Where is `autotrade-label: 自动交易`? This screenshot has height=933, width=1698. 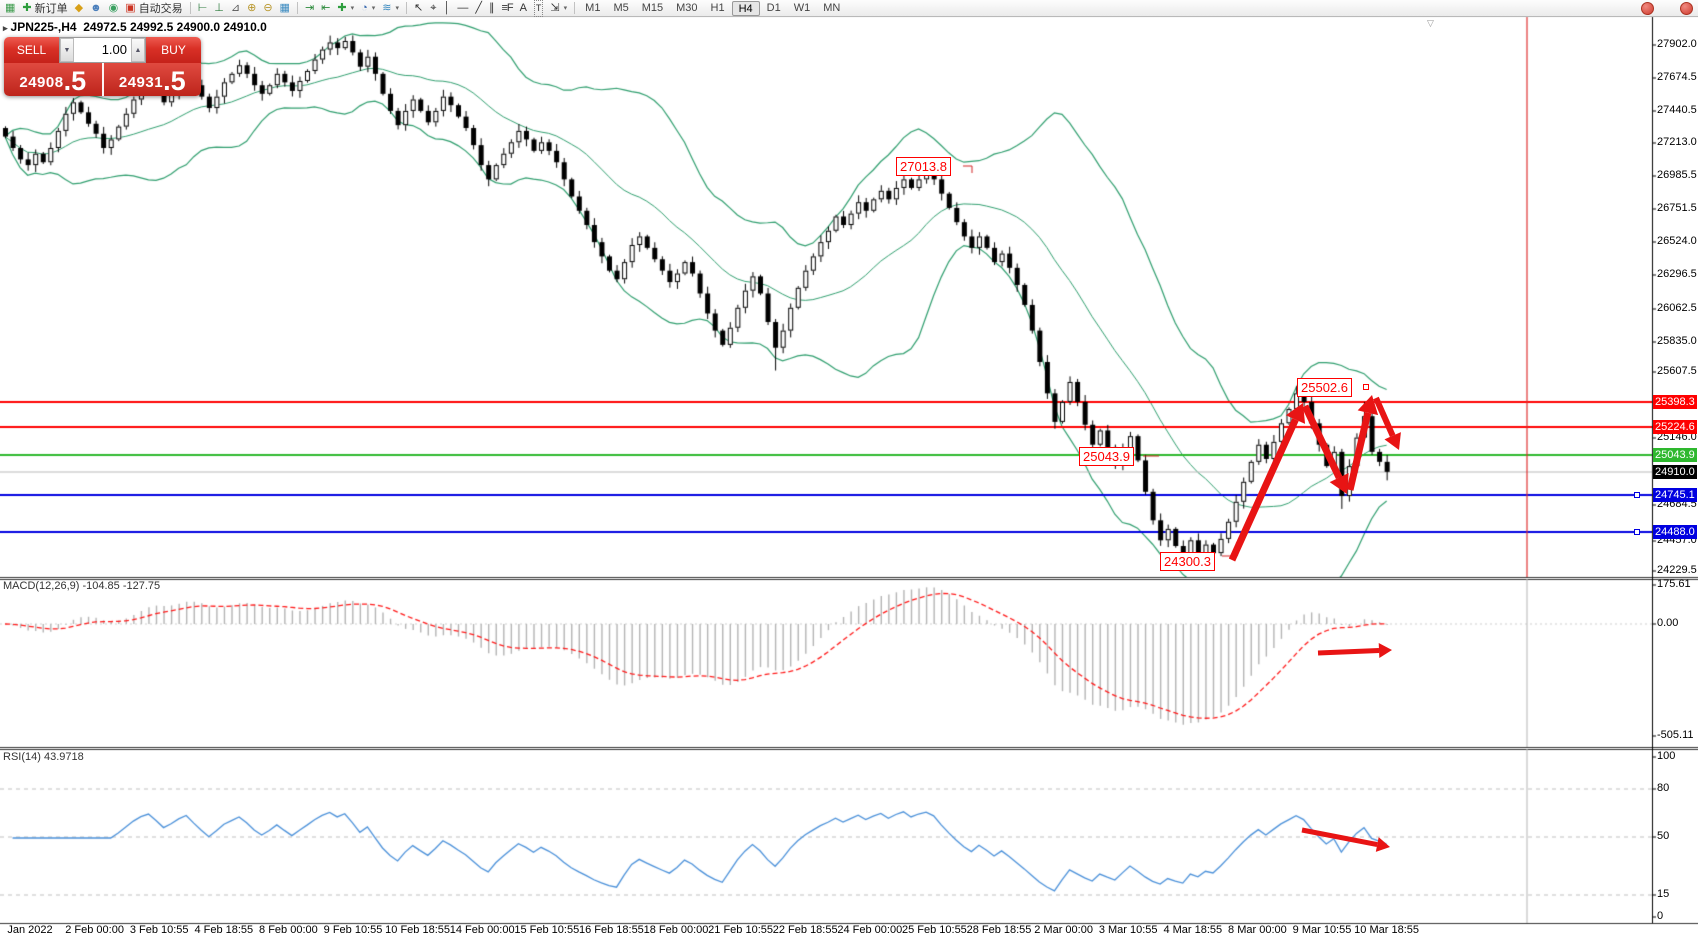 autotrade-label: 自动交易 is located at coordinates (160, 9).